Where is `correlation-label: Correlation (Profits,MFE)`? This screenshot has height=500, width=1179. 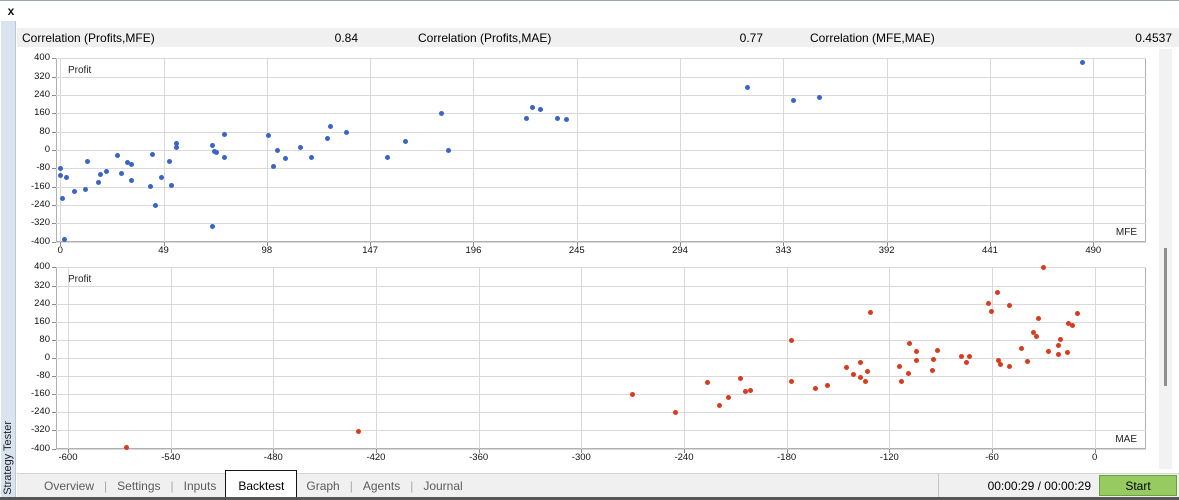
correlation-label: Correlation (Profits,MFE) is located at coordinates (88, 37).